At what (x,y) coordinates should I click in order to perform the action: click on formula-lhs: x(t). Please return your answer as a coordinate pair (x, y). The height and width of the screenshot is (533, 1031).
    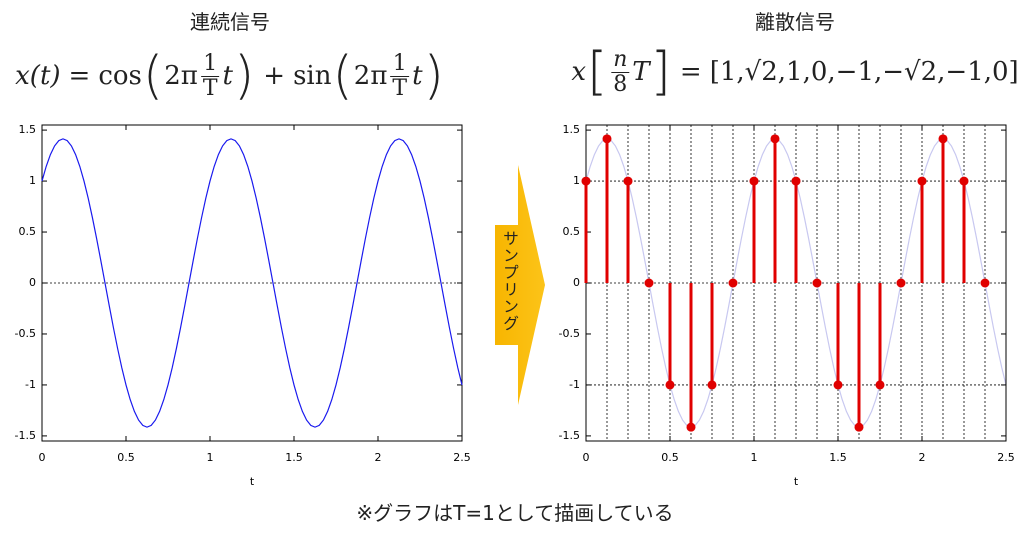
    Looking at the image, I should click on (38, 76).